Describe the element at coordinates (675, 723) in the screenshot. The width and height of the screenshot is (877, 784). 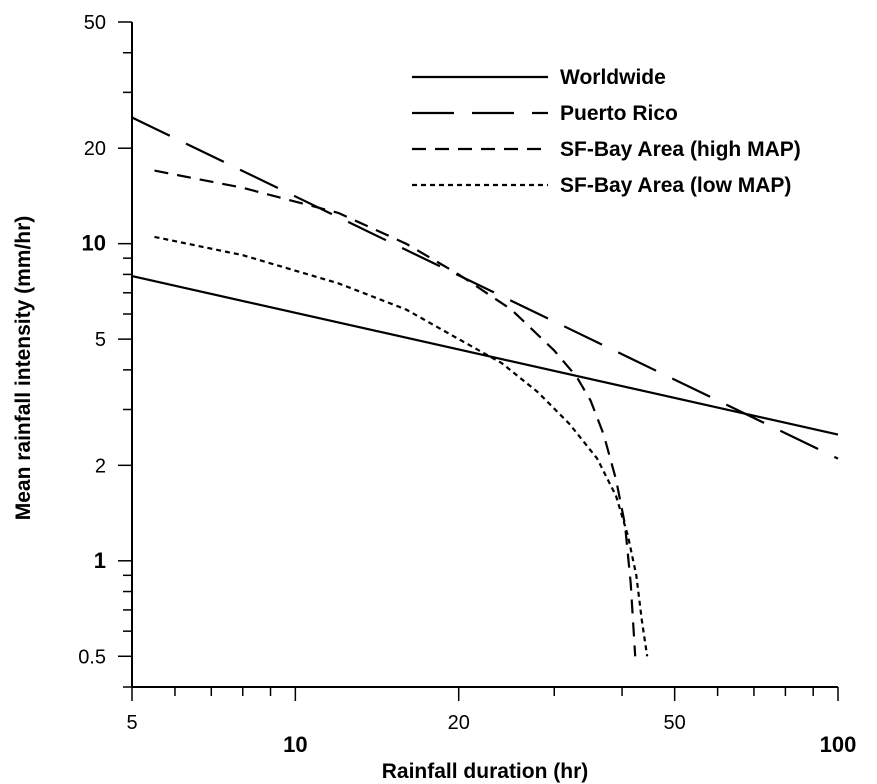
I see `x-tick-label: 50` at that location.